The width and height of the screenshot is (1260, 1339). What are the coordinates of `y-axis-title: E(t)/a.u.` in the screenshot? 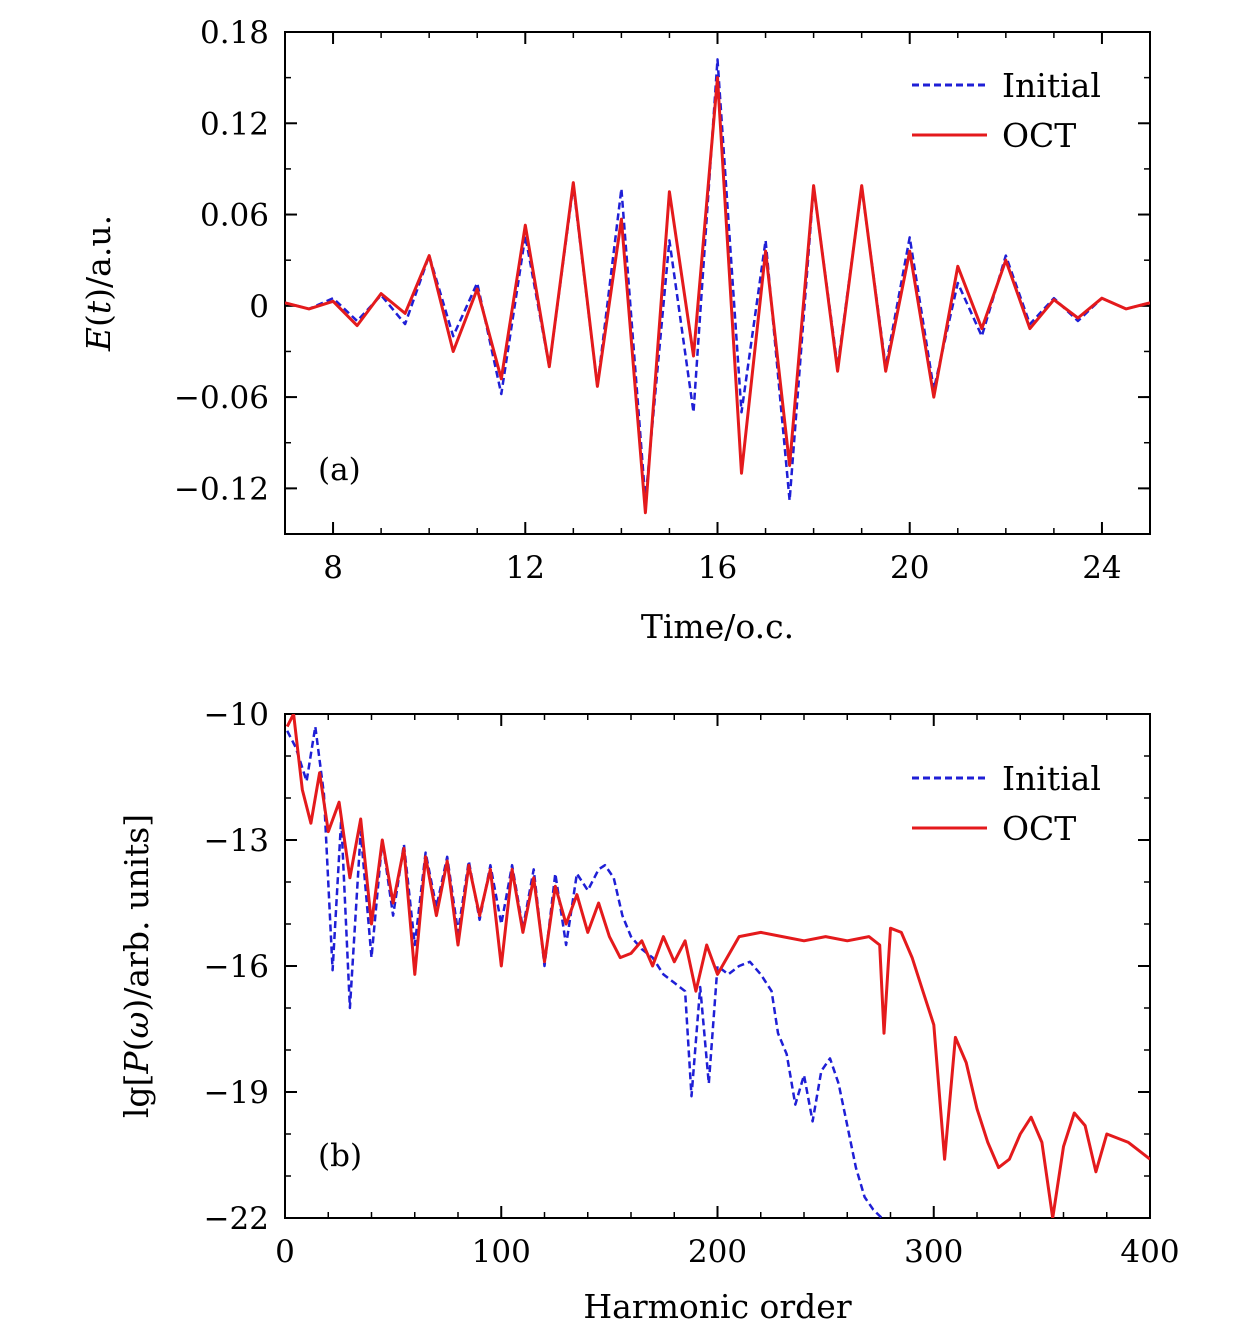 It's located at (98, 283).